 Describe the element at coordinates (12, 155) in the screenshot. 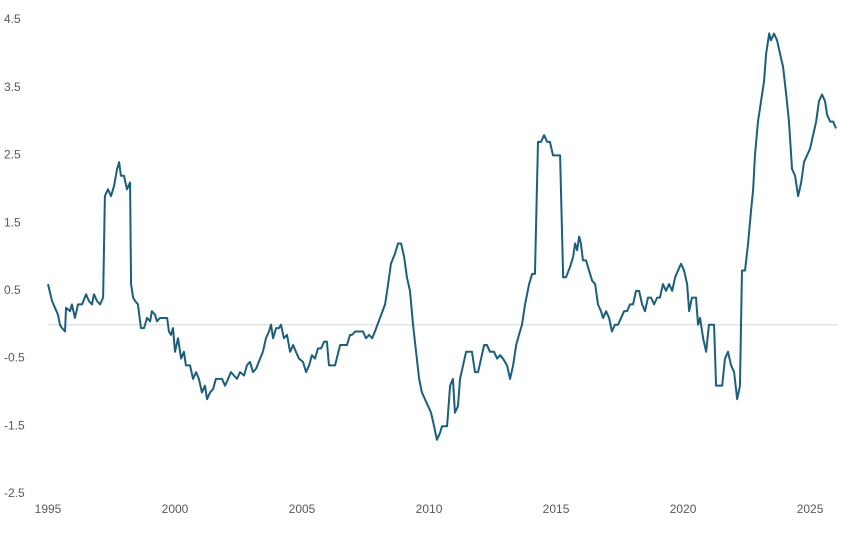

I see `y-tick-label: 2.5` at that location.